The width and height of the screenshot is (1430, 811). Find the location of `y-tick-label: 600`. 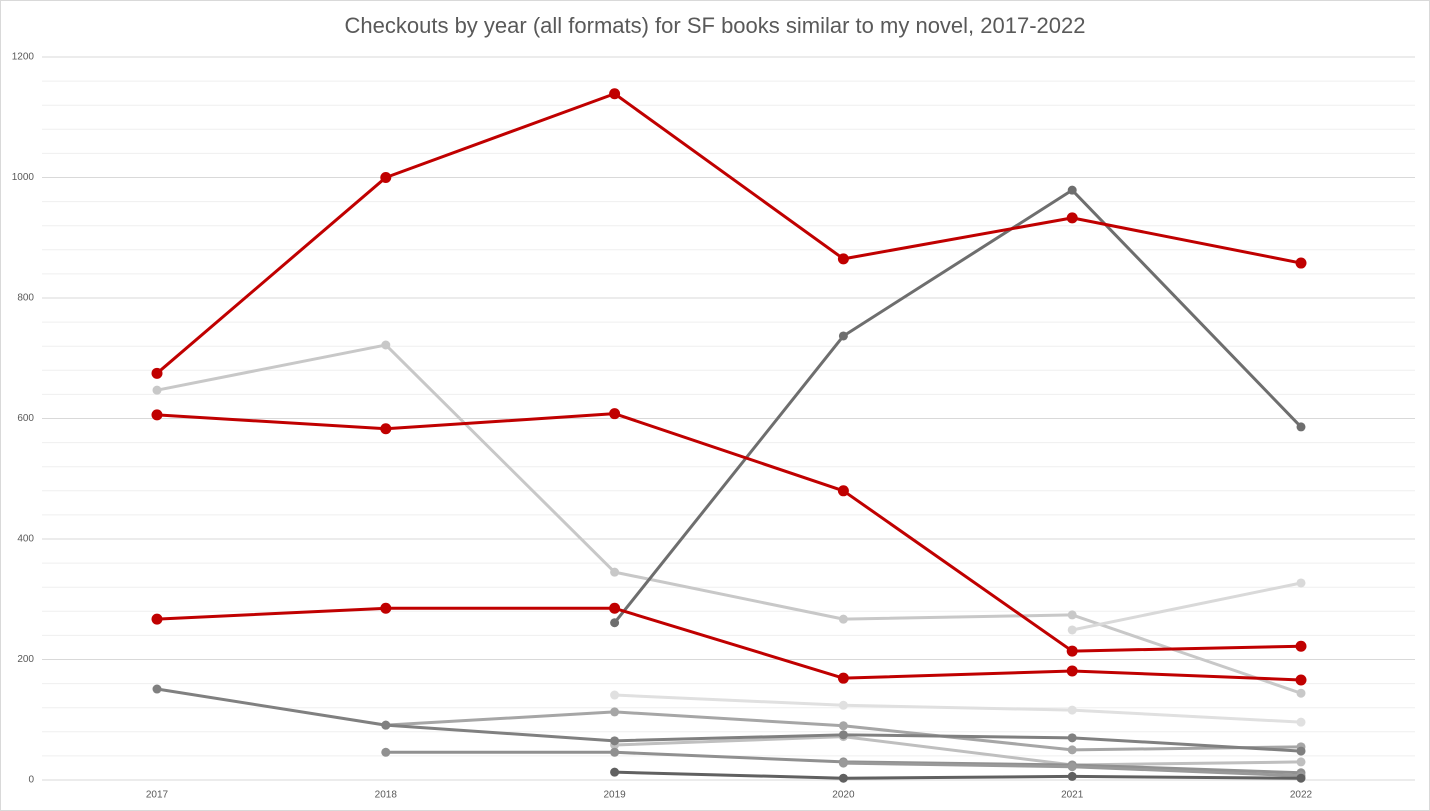

y-tick-label: 600 is located at coordinates (25, 418).